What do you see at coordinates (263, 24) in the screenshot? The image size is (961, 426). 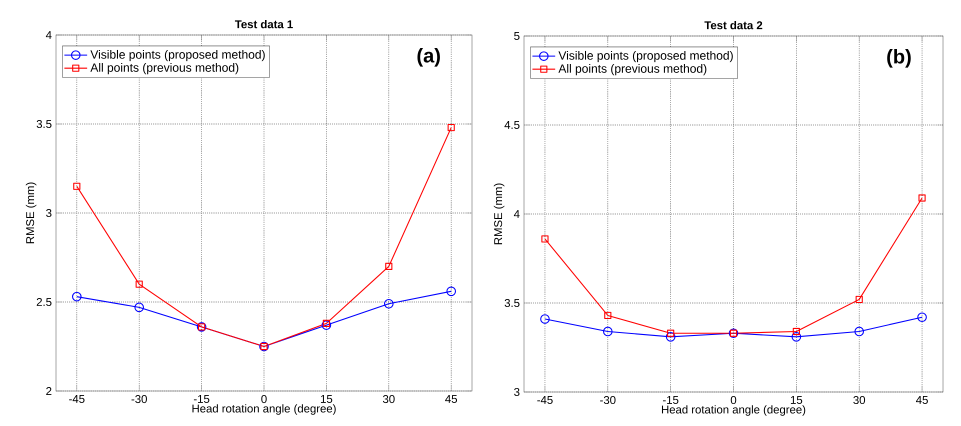 I see `chart-title: Test data 1` at bounding box center [263, 24].